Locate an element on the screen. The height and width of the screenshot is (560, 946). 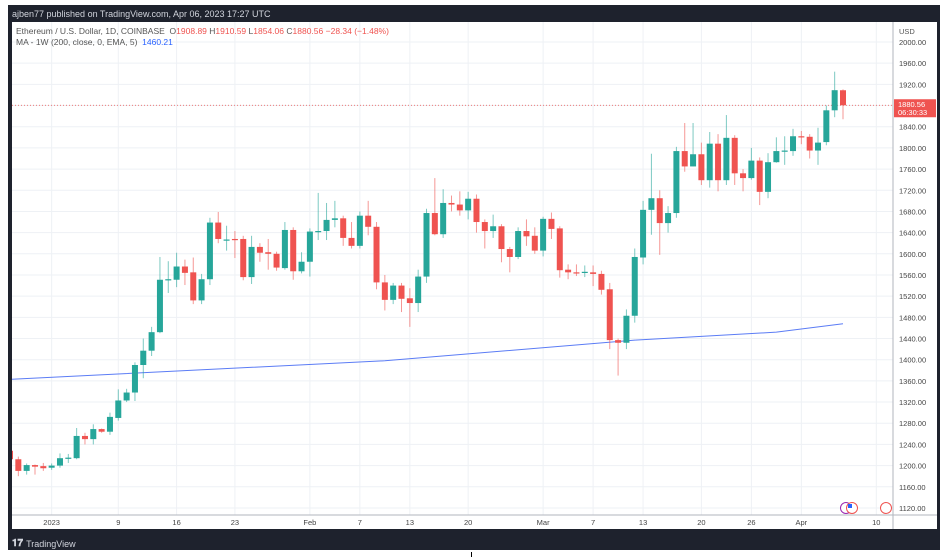
ma-label: MA - 1W (200, close, 0, EMA, 5) is located at coordinates (77, 42).